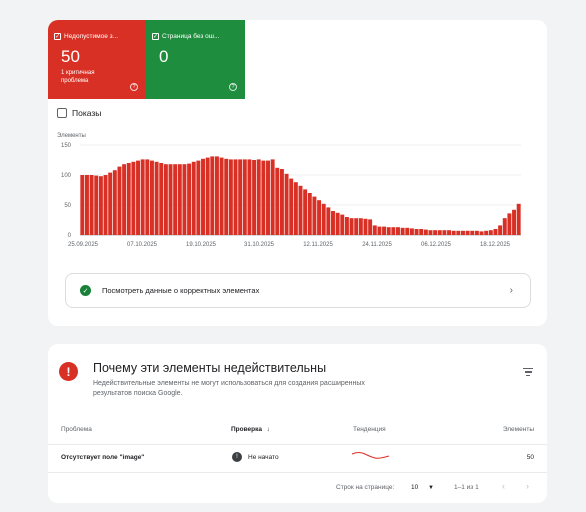 The image size is (586, 512). Describe the element at coordinates (511, 290) in the screenshot. I see `chevron-right-icon: ›` at that location.